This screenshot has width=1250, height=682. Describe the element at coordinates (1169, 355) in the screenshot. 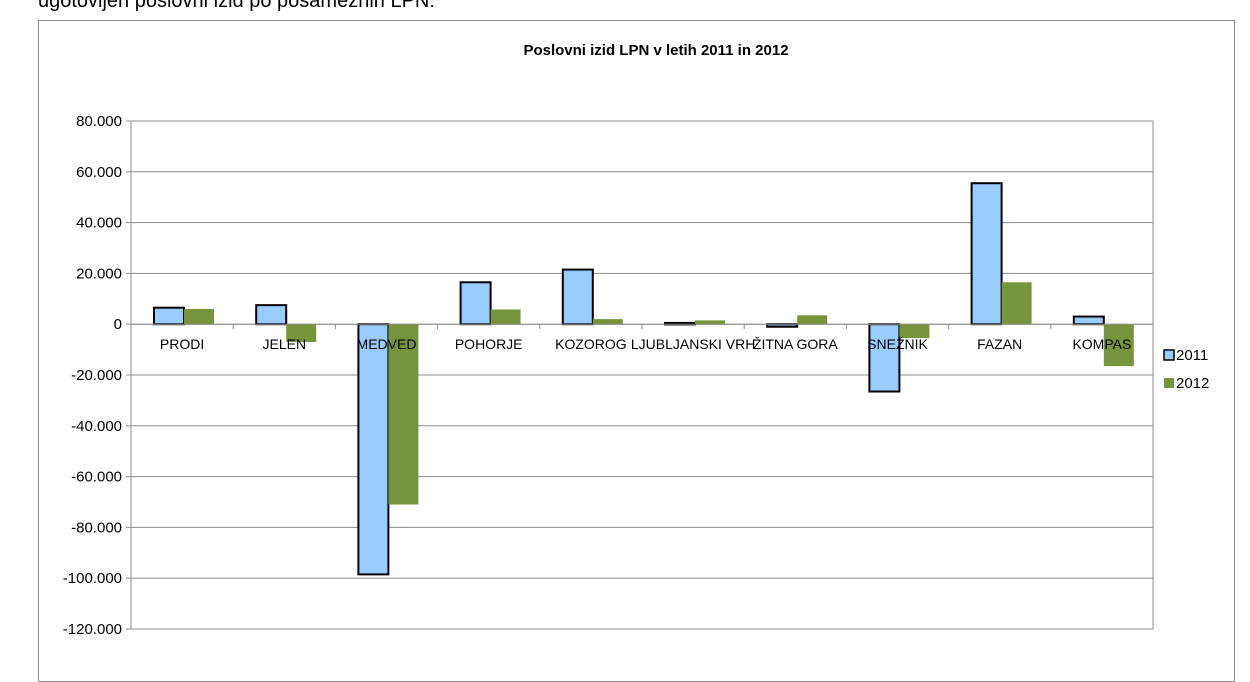

I see `legend-swatch-2011` at that location.